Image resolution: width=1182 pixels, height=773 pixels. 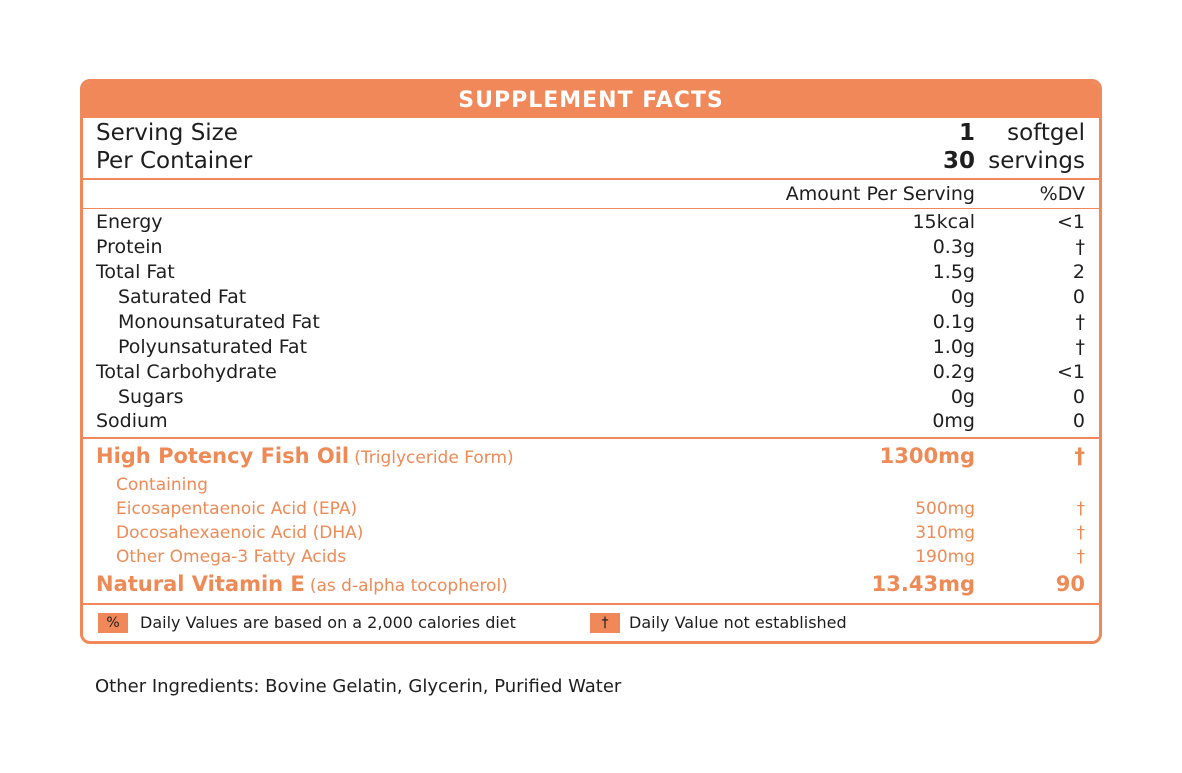 What do you see at coordinates (200, 584) in the screenshot?
I see `vitamin-e-name: Natural Vitamin E` at bounding box center [200, 584].